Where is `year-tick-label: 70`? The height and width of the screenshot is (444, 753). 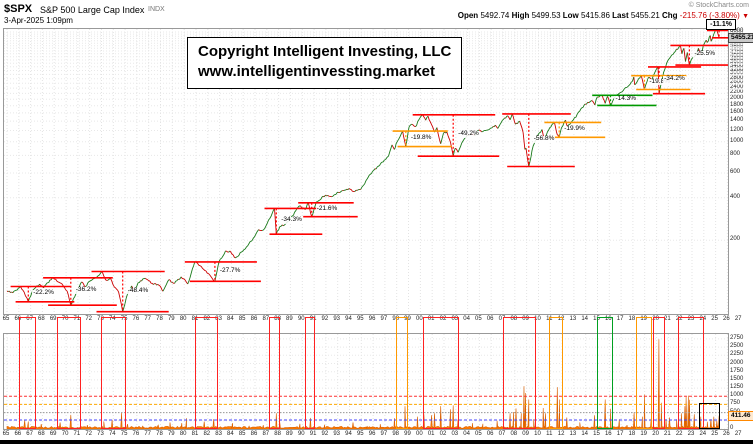
year-tick-label: 70 is located at coordinates (65, 319).